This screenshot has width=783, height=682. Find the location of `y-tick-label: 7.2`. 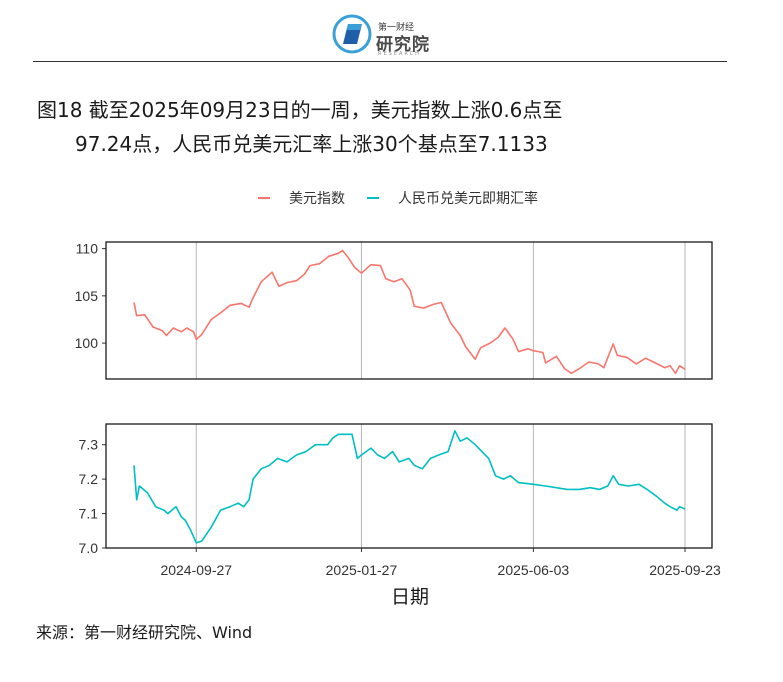

y-tick-label: 7.2 is located at coordinates (89, 479).